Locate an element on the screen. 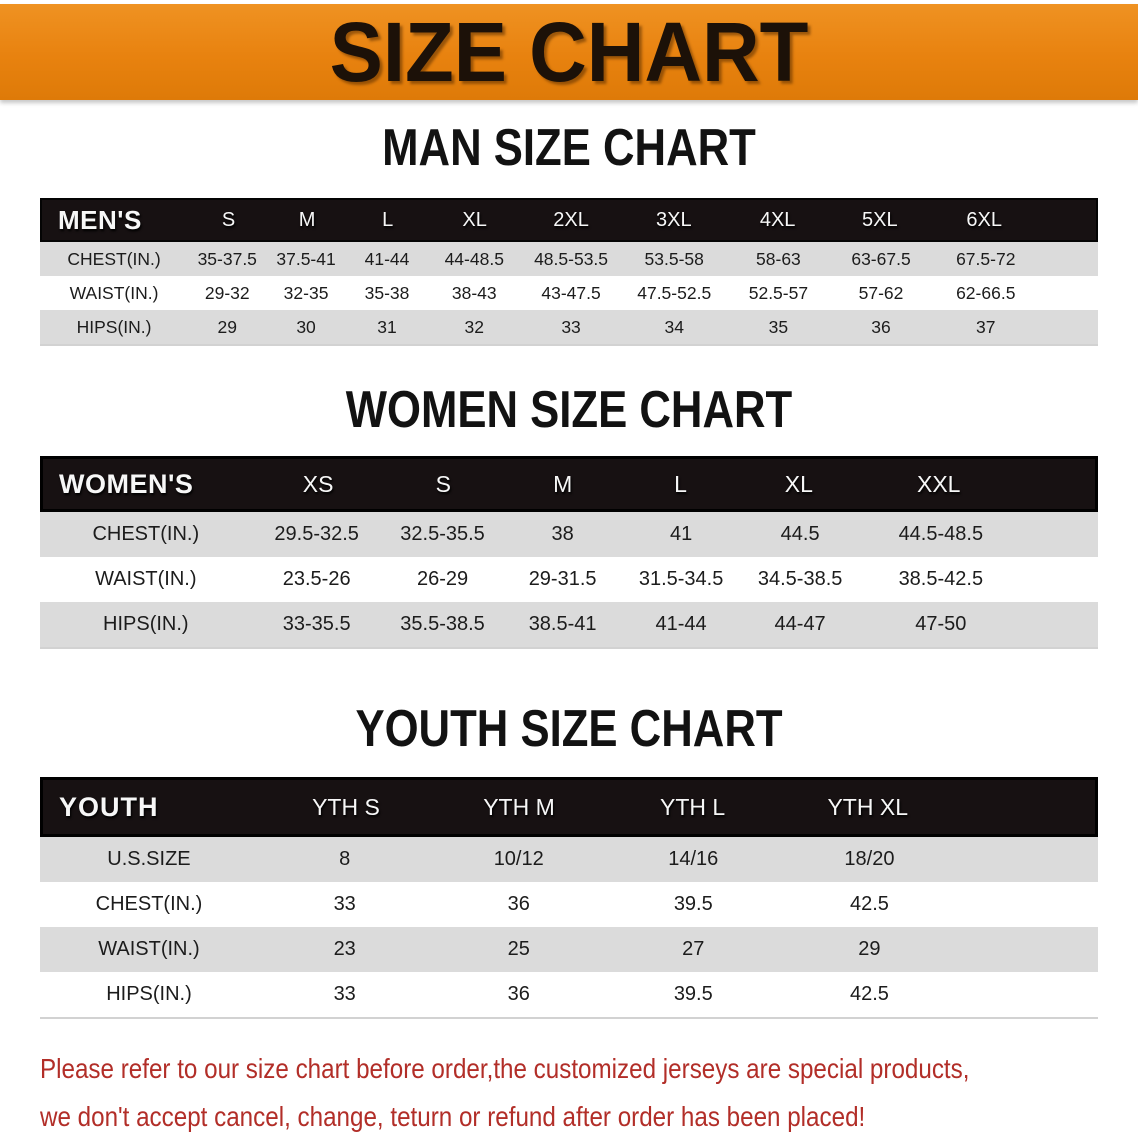  size-value: 37 is located at coordinates (986, 326).